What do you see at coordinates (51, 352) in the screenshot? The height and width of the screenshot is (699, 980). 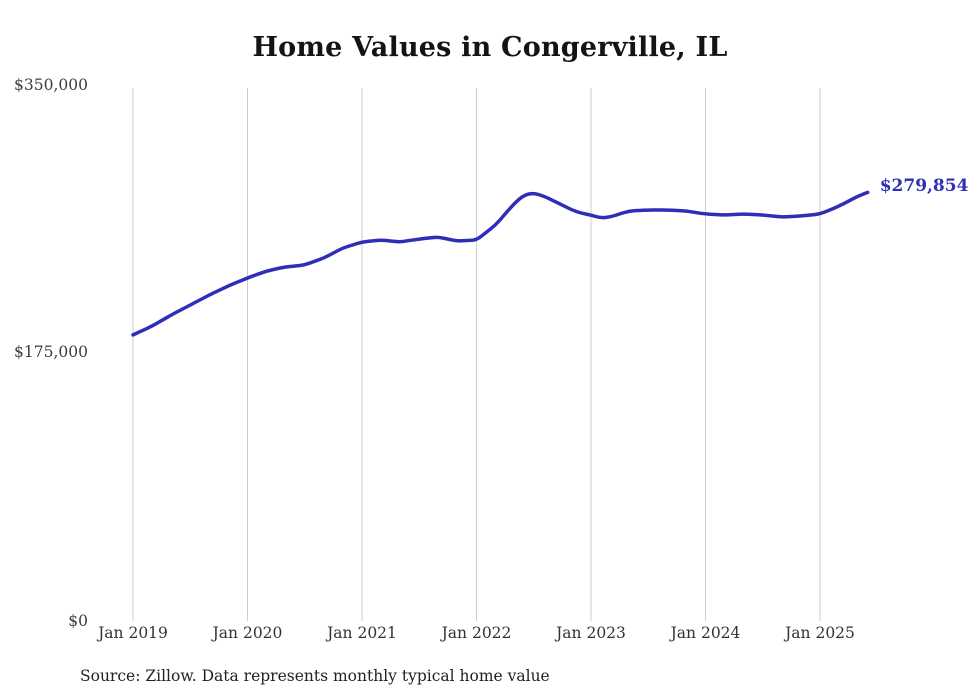 I see `y-axis-tick-175000: $175,000` at bounding box center [51, 352].